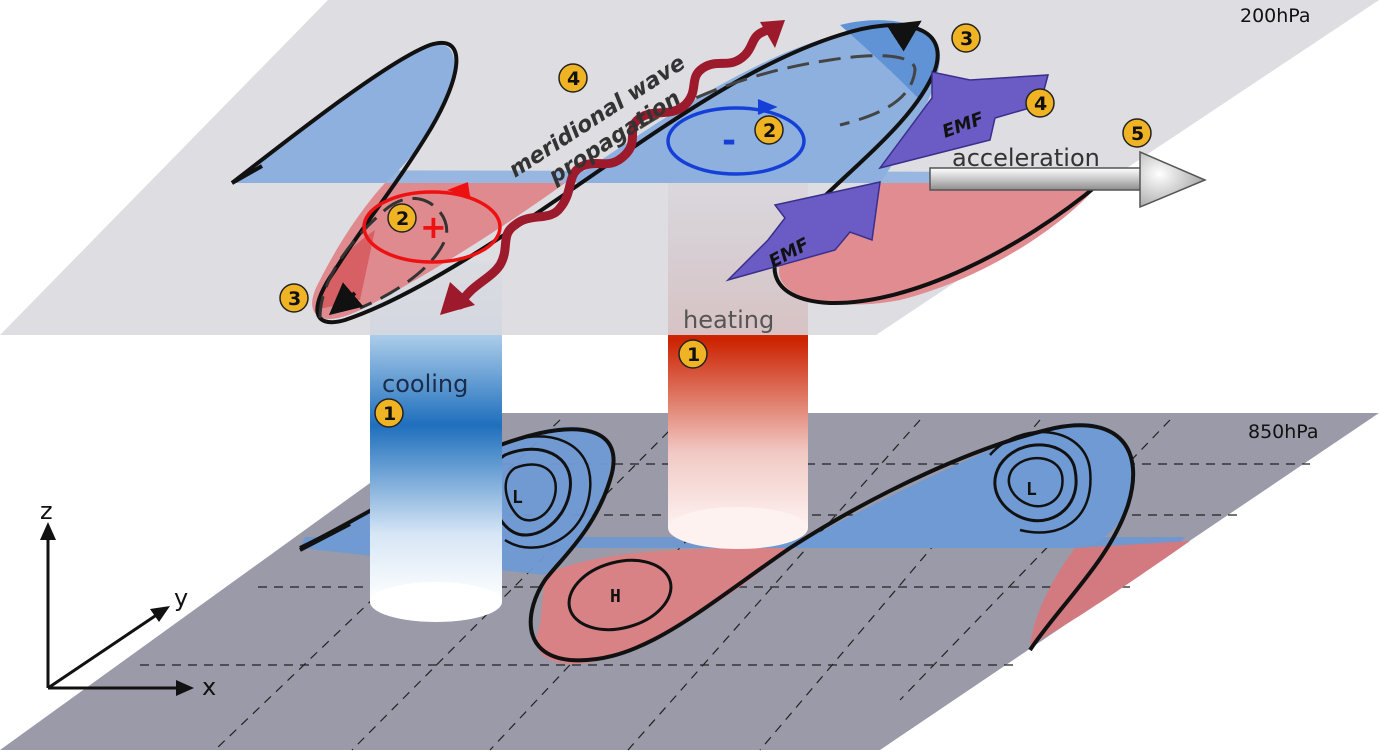 The image size is (1379, 755). Describe the element at coordinates (181, 598) in the screenshot. I see `axis-label-y: y` at that location.